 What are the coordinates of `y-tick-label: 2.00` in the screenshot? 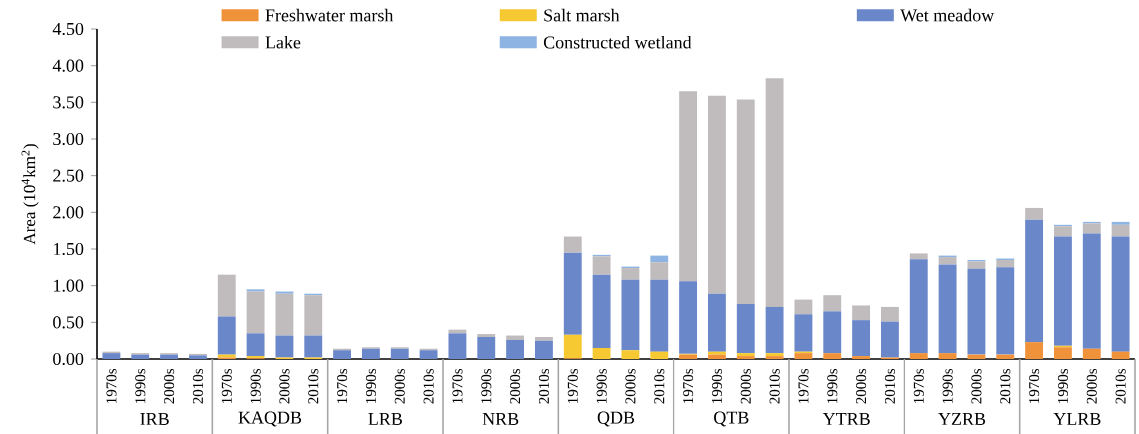 It's located at (68, 212).